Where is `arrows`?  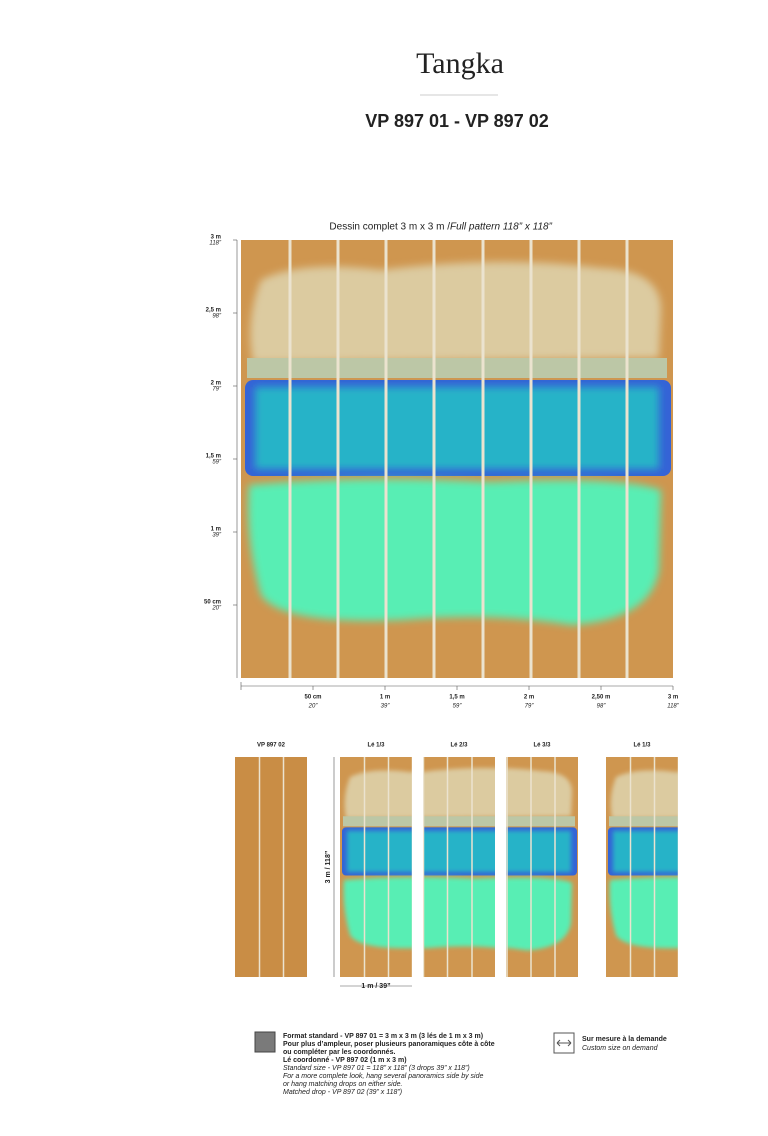
arrows is located at coordinates (564, 1043).